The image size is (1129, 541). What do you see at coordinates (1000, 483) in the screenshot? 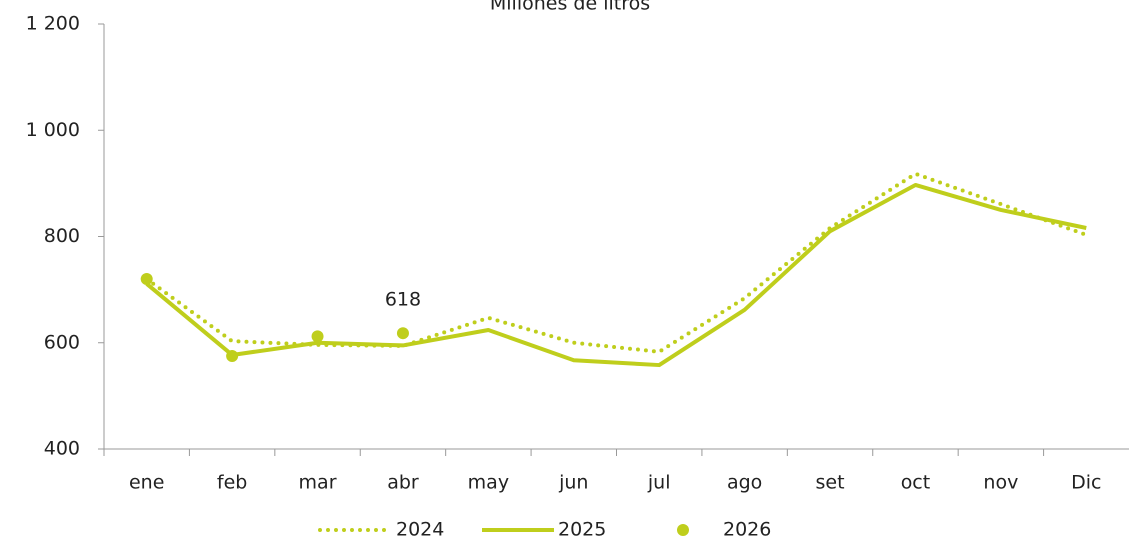
I see `x-tick-label: nov` at bounding box center [1000, 483].